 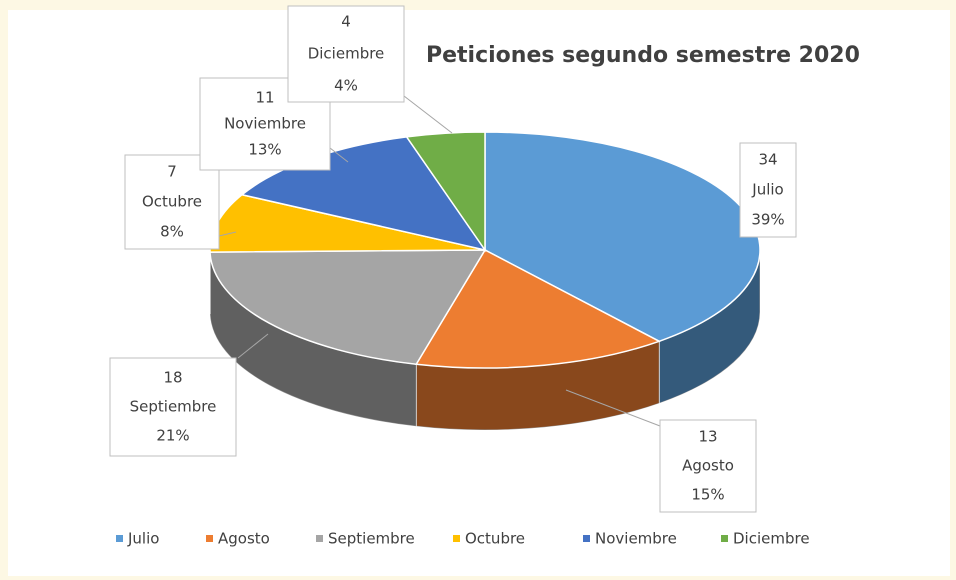 I want to click on data-label-value: 11, so click(x=264, y=98).